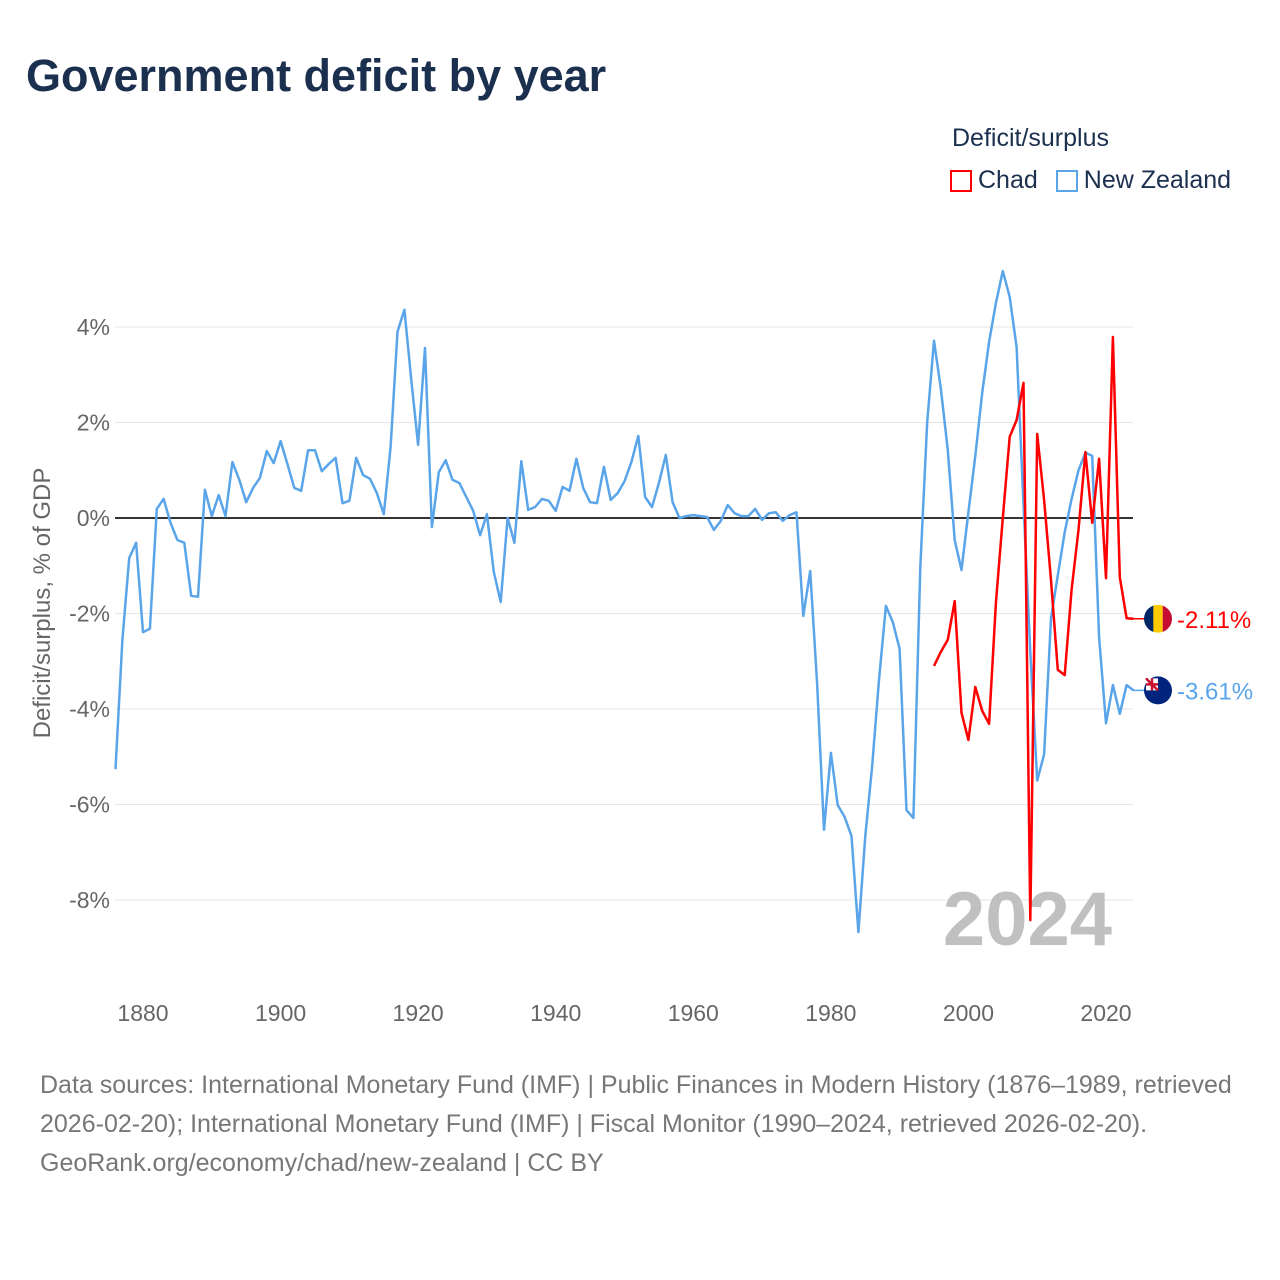  What do you see at coordinates (93, 518) in the screenshot?
I see `y-tick-label: 0%` at bounding box center [93, 518].